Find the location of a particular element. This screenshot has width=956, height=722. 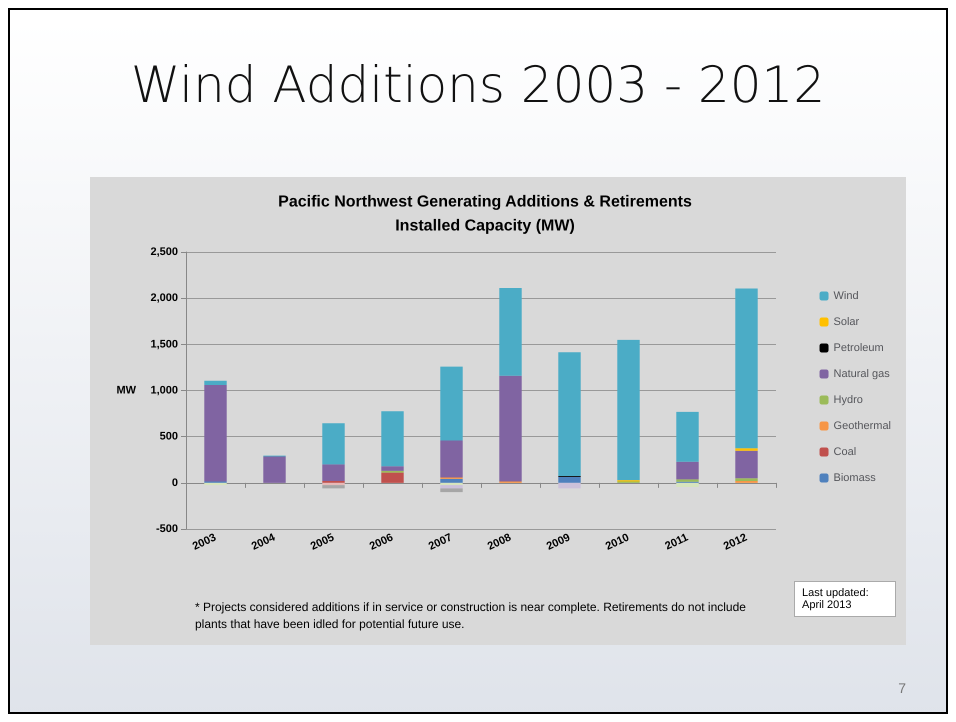

x-tick-label: 2007 is located at coordinates (440, 542).